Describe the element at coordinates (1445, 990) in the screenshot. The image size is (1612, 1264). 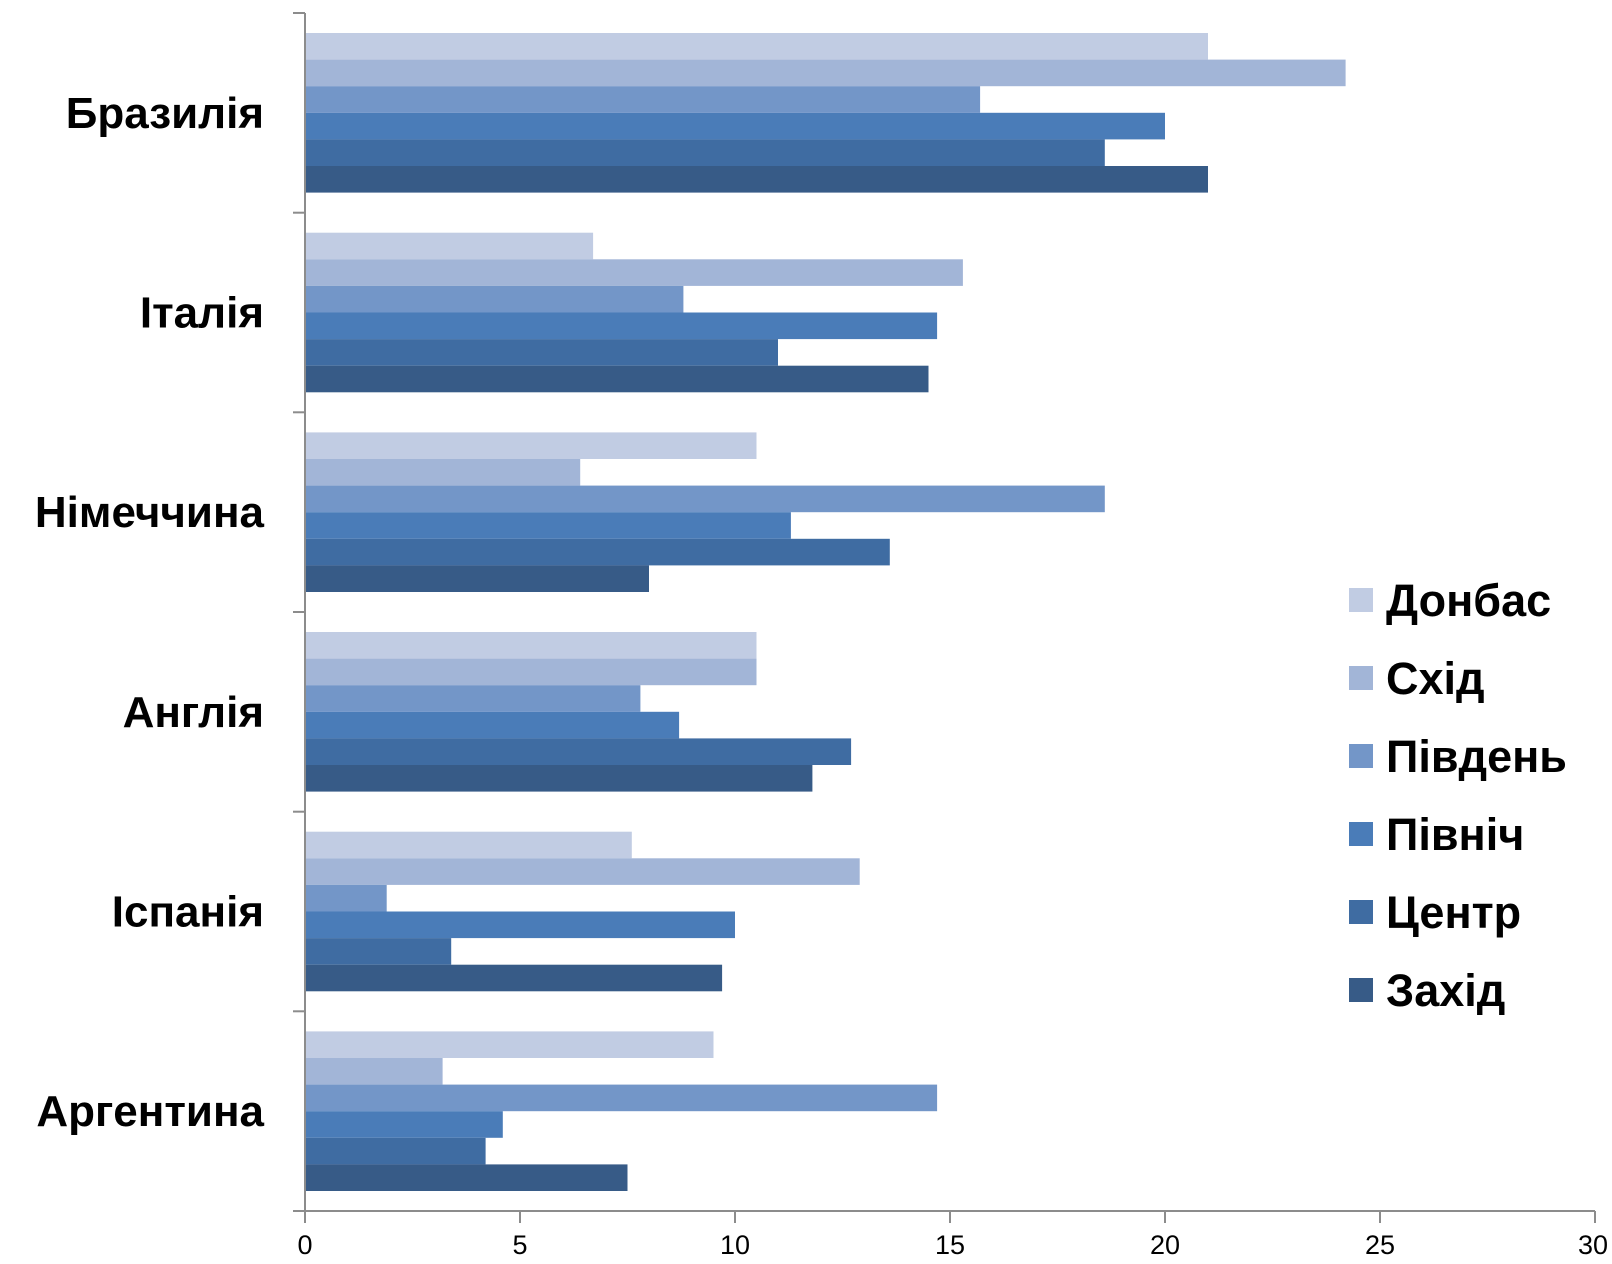
I see `legend-label: Захід` at that location.